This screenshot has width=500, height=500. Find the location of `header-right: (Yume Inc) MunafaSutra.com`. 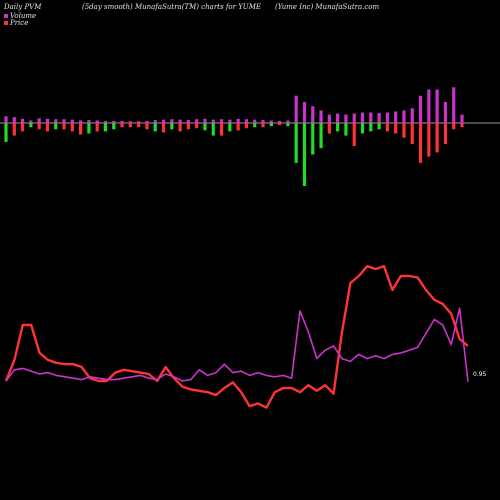

header-right: (Yume Inc) MunafaSutra.com is located at coordinates (327, 7).